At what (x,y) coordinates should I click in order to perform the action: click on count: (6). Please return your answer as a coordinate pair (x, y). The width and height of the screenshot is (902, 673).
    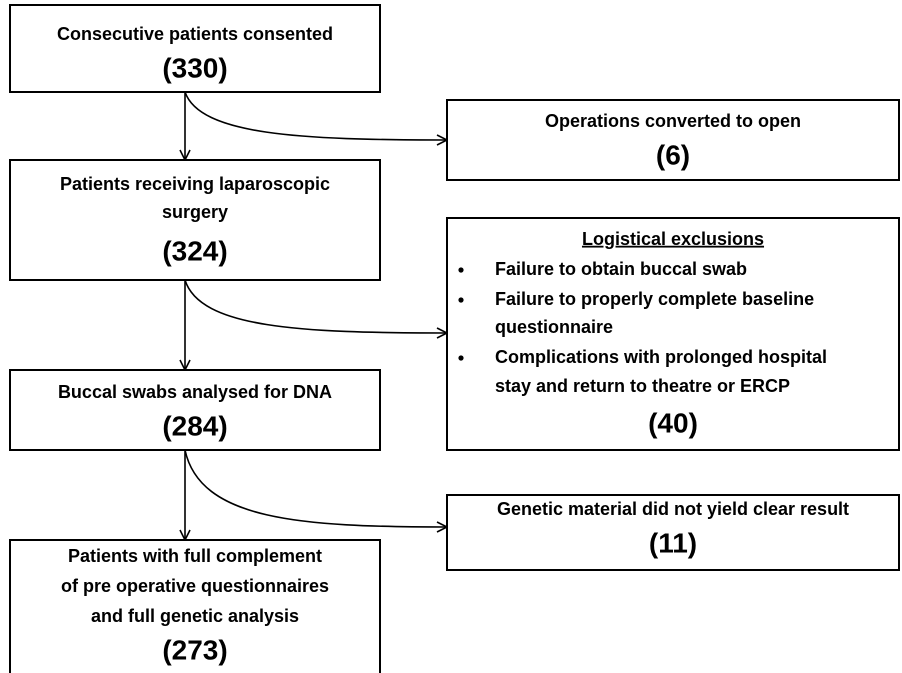
    Looking at the image, I should click on (673, 154).